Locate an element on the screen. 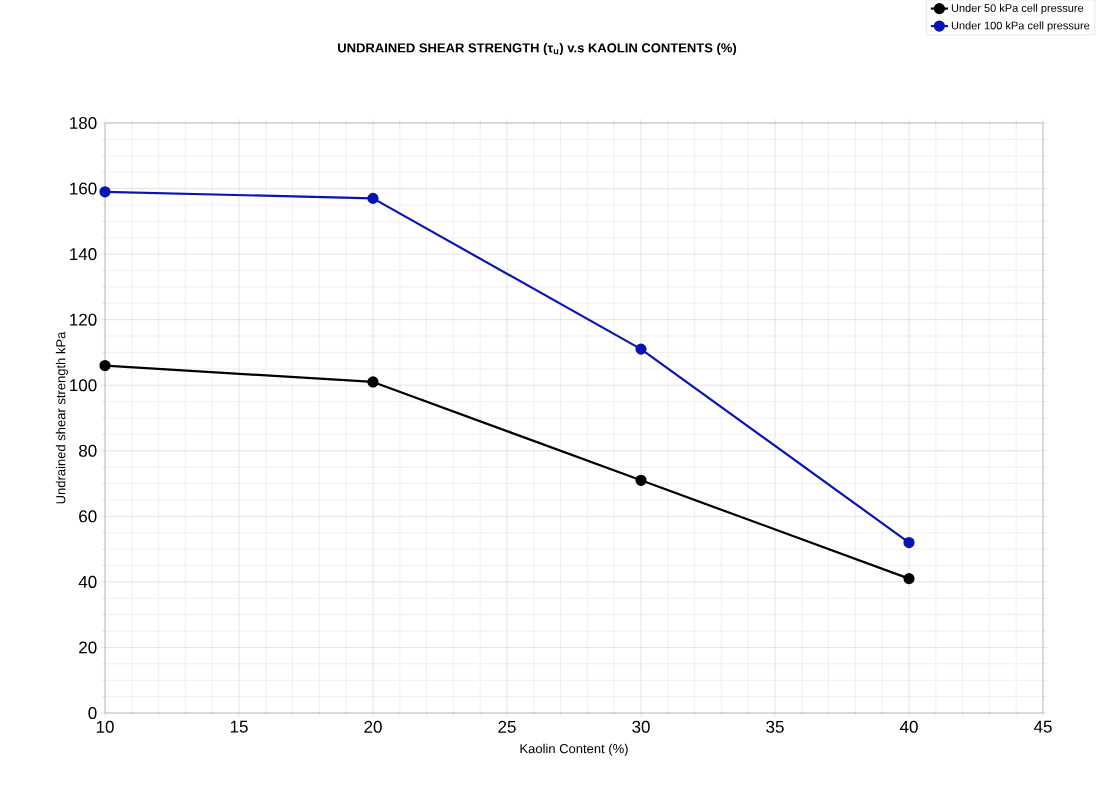 Image resolution: width=1098 pixels, height=793 pixels. y-tick-label: 120 is located at coordinates (83, 319).